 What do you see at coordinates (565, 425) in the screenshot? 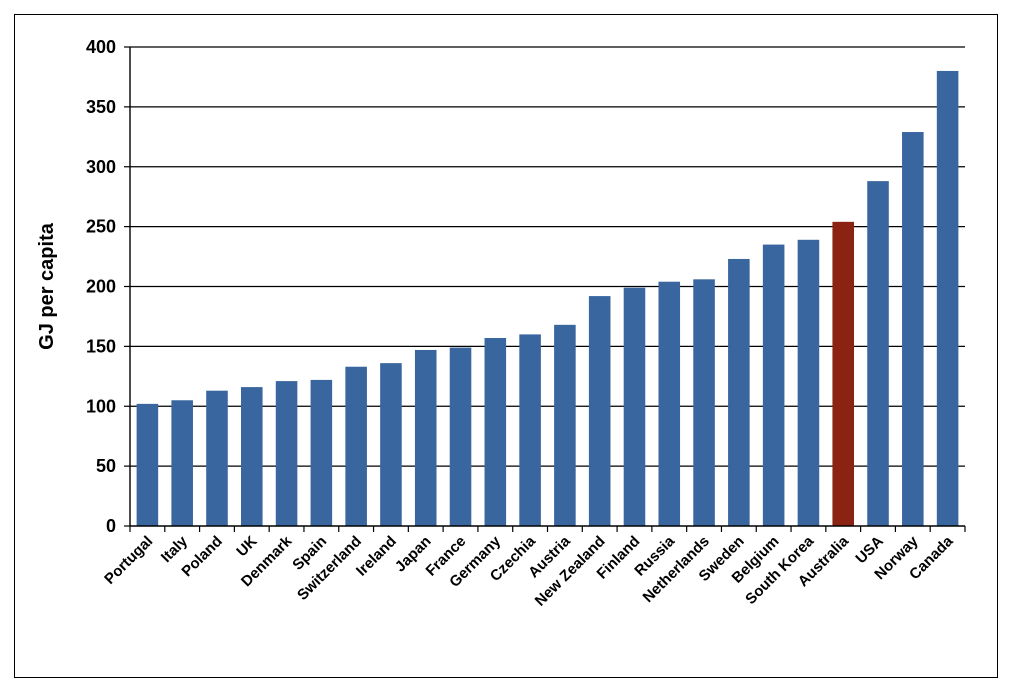
I see `bar-austria` at bounding box center [565, 425].